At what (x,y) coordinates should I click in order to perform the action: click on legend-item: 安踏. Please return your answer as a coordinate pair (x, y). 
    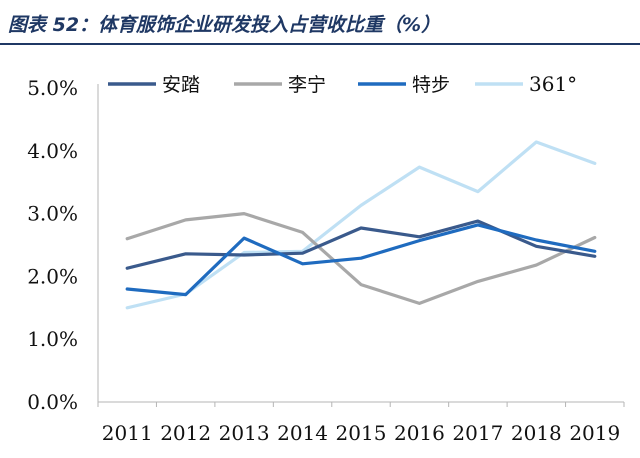
    Looking at the image, I should click on (154, 85).